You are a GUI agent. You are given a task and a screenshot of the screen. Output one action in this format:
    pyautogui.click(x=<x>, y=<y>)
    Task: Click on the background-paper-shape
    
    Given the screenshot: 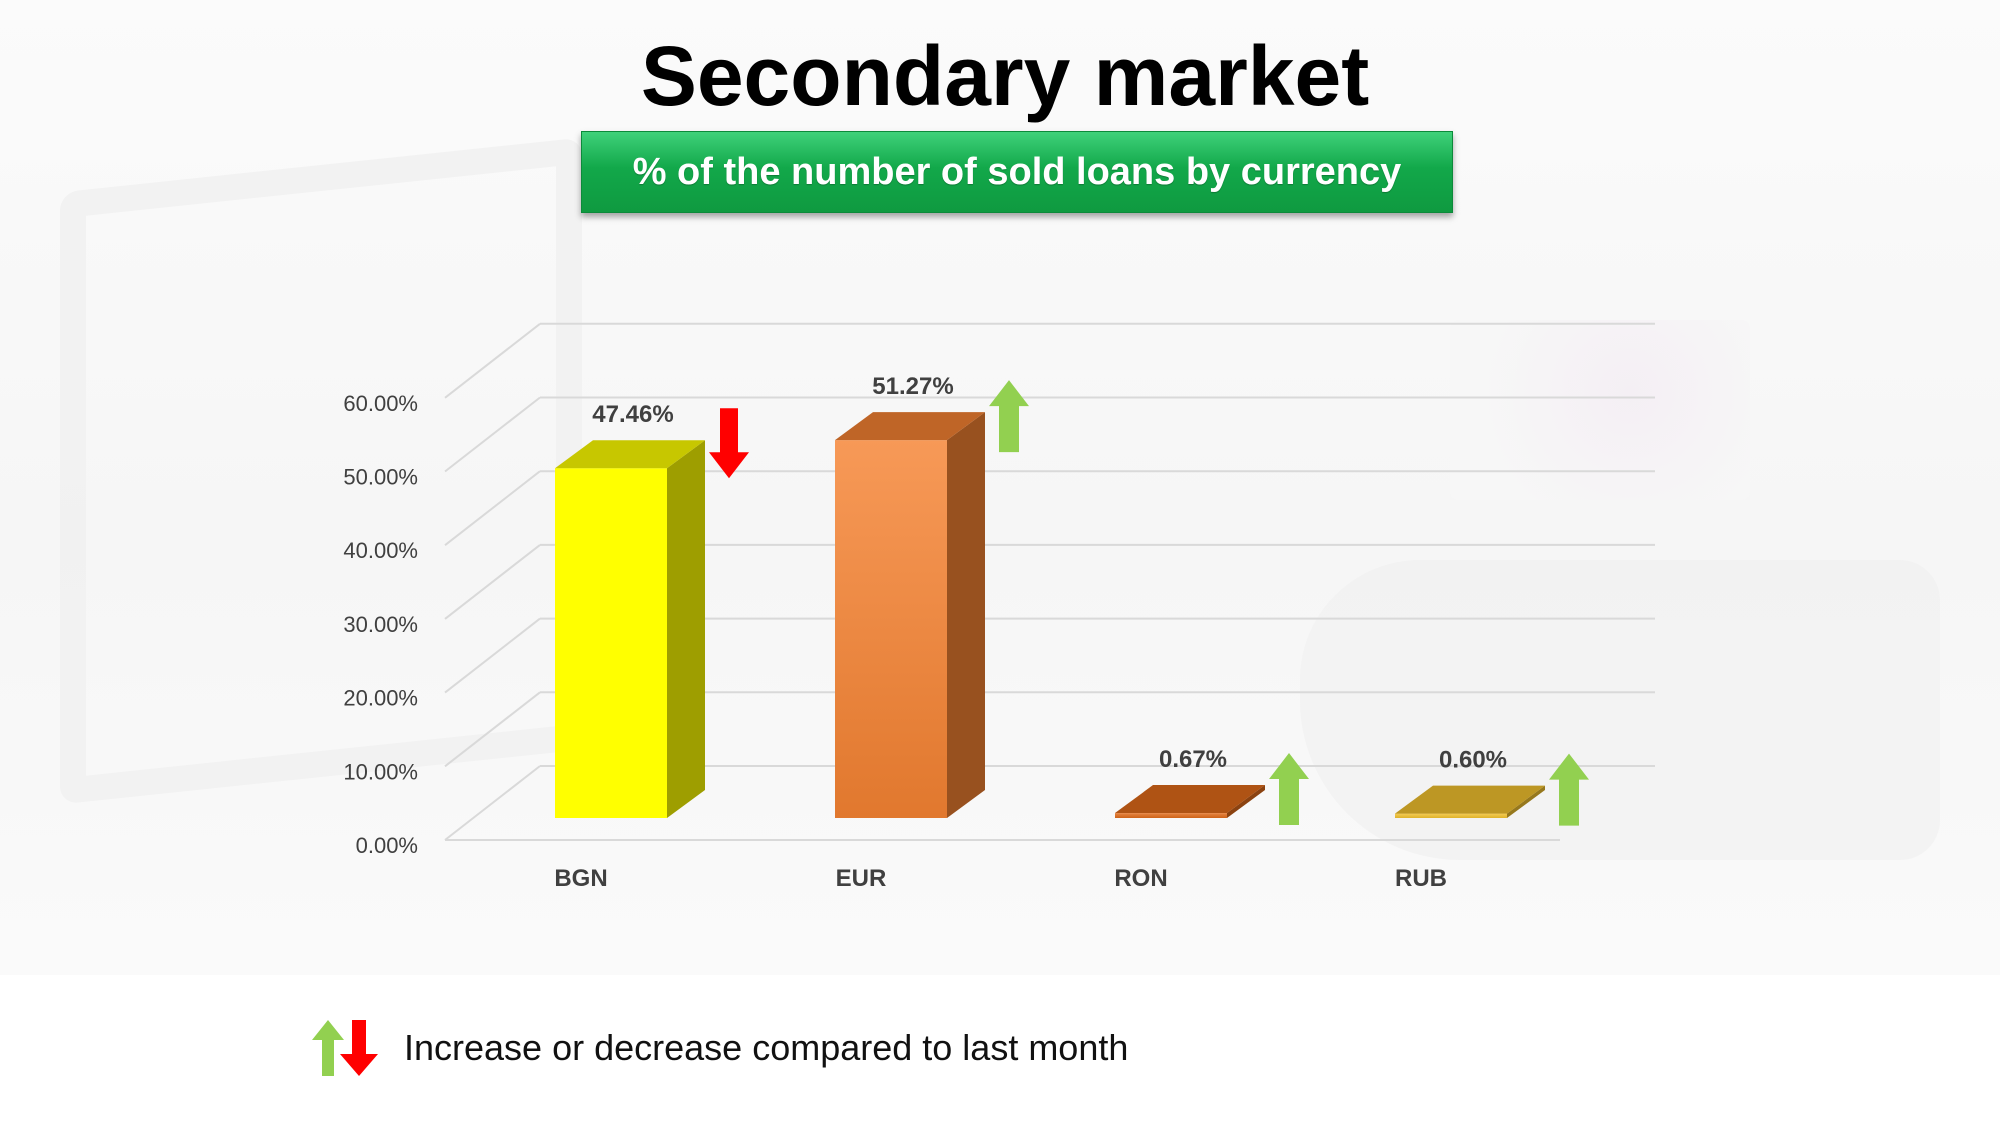 What is the action you would take?
    pyautogui.click(x=1600, y=410)
    